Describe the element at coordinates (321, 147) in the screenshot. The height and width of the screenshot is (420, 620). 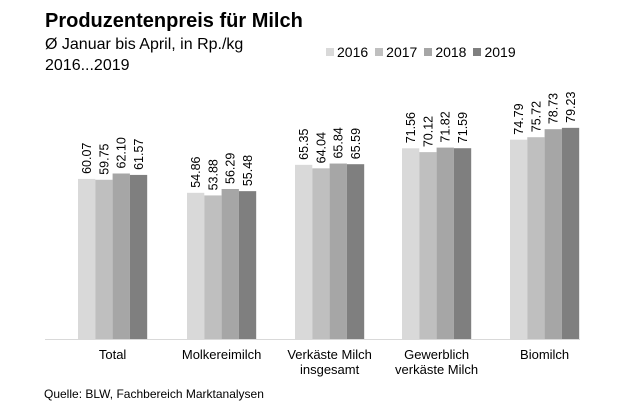
I see `value-label: 64.04` at that location.